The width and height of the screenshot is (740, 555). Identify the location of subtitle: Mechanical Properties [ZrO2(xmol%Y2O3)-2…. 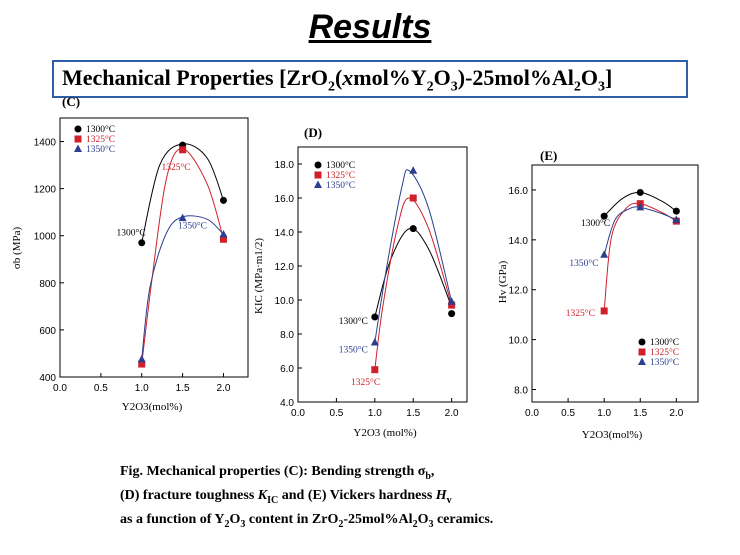
(337, 80).